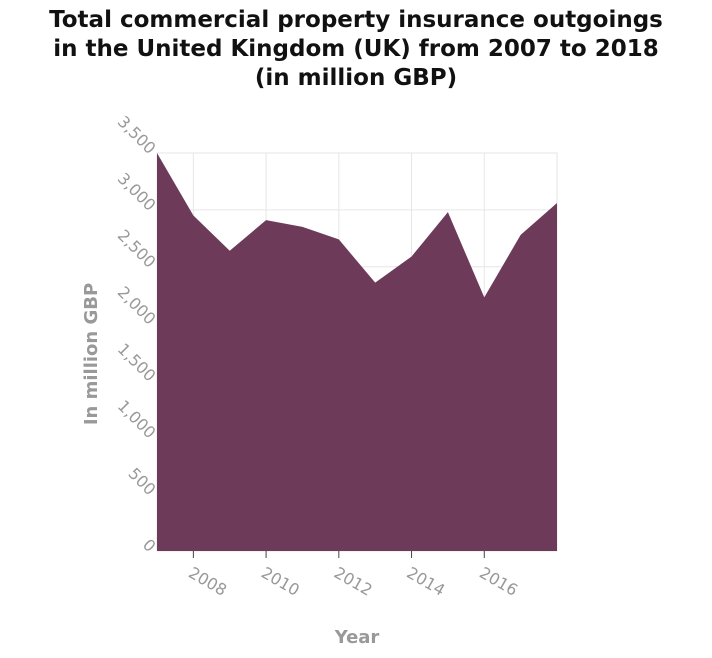  I want to click on x-tick-label: 2016, so click(498, 581).